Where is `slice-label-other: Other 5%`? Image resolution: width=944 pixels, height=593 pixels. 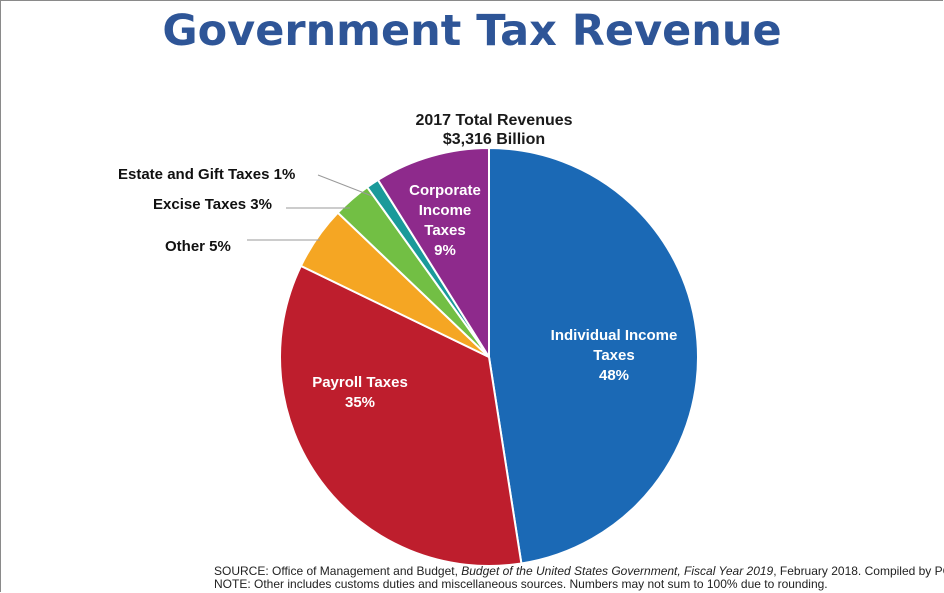 slice-label-other: Other 5% is located at coordinates (198, 246).